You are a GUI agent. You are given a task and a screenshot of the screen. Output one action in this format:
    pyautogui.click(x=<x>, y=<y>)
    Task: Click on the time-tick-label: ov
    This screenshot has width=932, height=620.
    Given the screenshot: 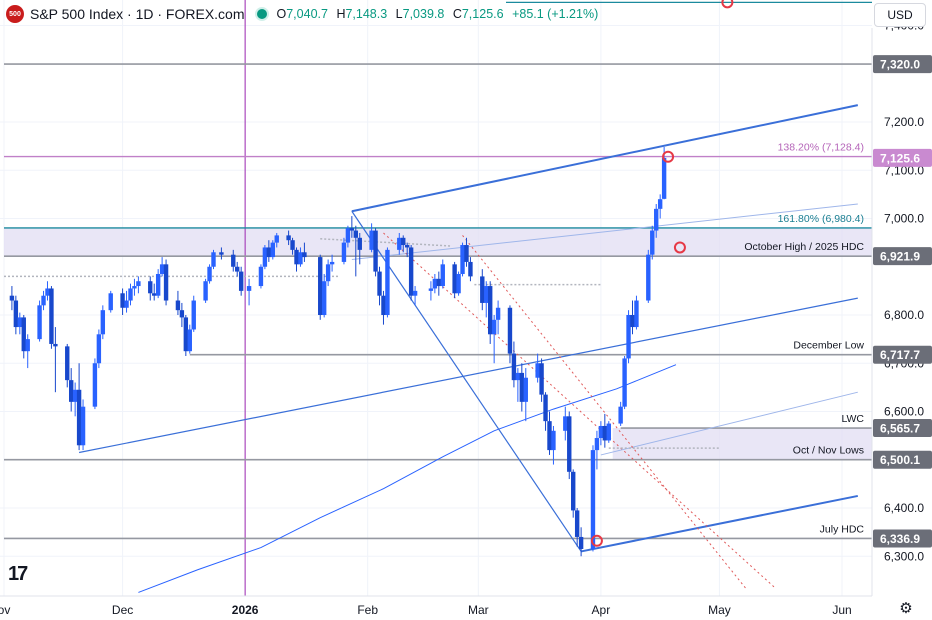 What is the action you would take?
    pyautogui.click(x=5, y=610)
    